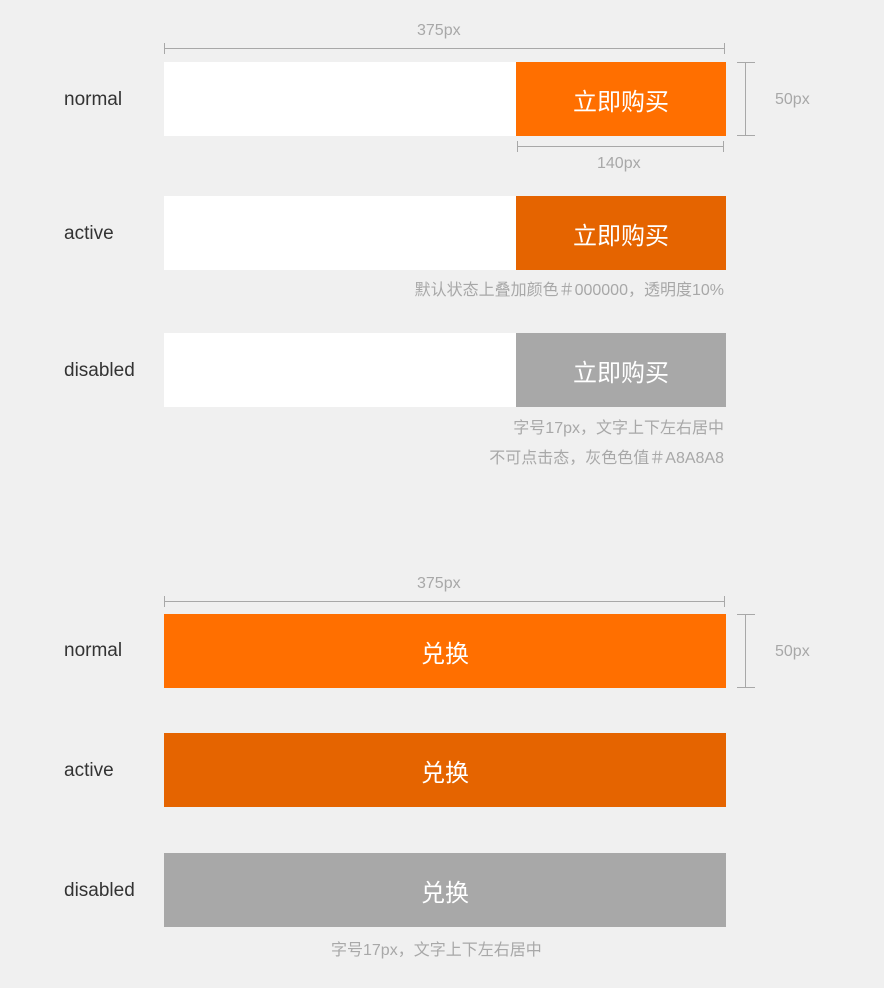  I want to click on buy-now-button-active: 立即购买, so click(621, 233).